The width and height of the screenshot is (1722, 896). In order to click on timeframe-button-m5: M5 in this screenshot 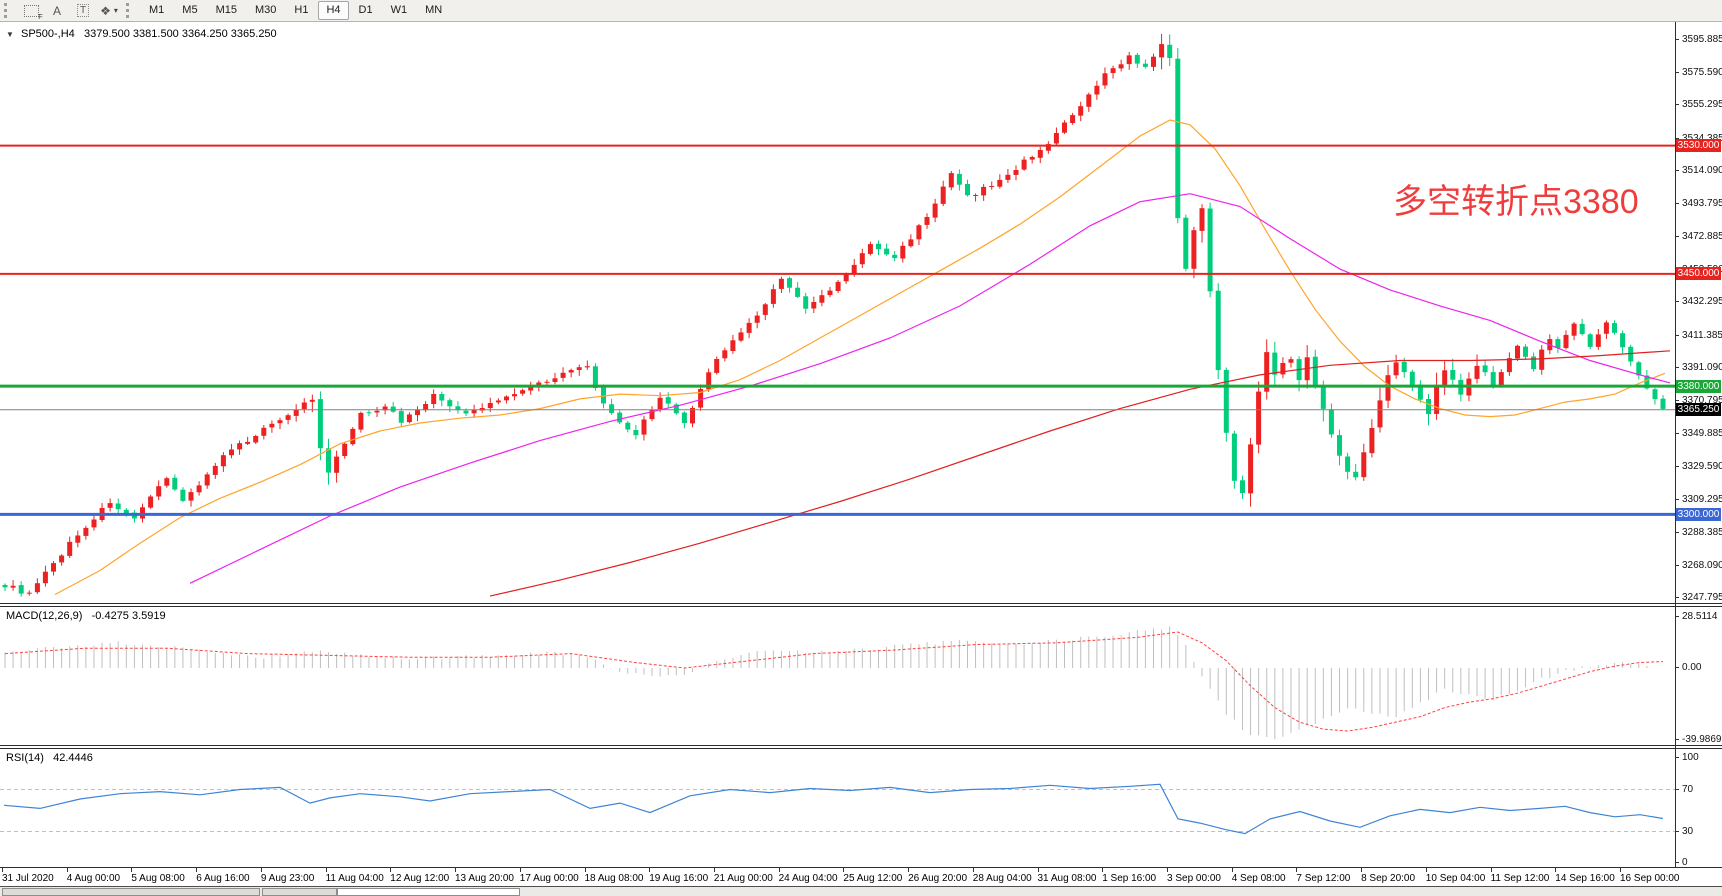, I will do `click(190, 10)`.